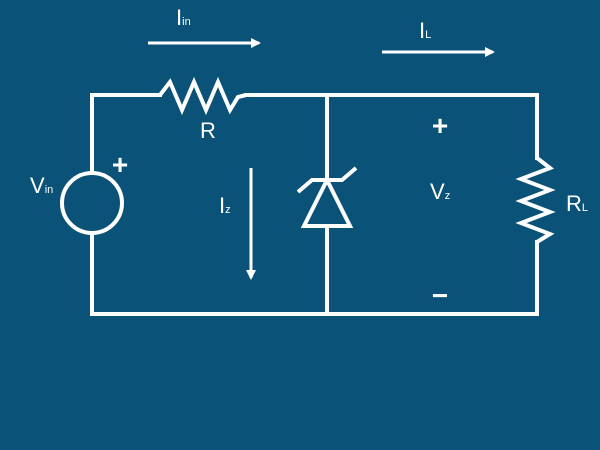  I want to click on label-r: R, so click(208, 130).